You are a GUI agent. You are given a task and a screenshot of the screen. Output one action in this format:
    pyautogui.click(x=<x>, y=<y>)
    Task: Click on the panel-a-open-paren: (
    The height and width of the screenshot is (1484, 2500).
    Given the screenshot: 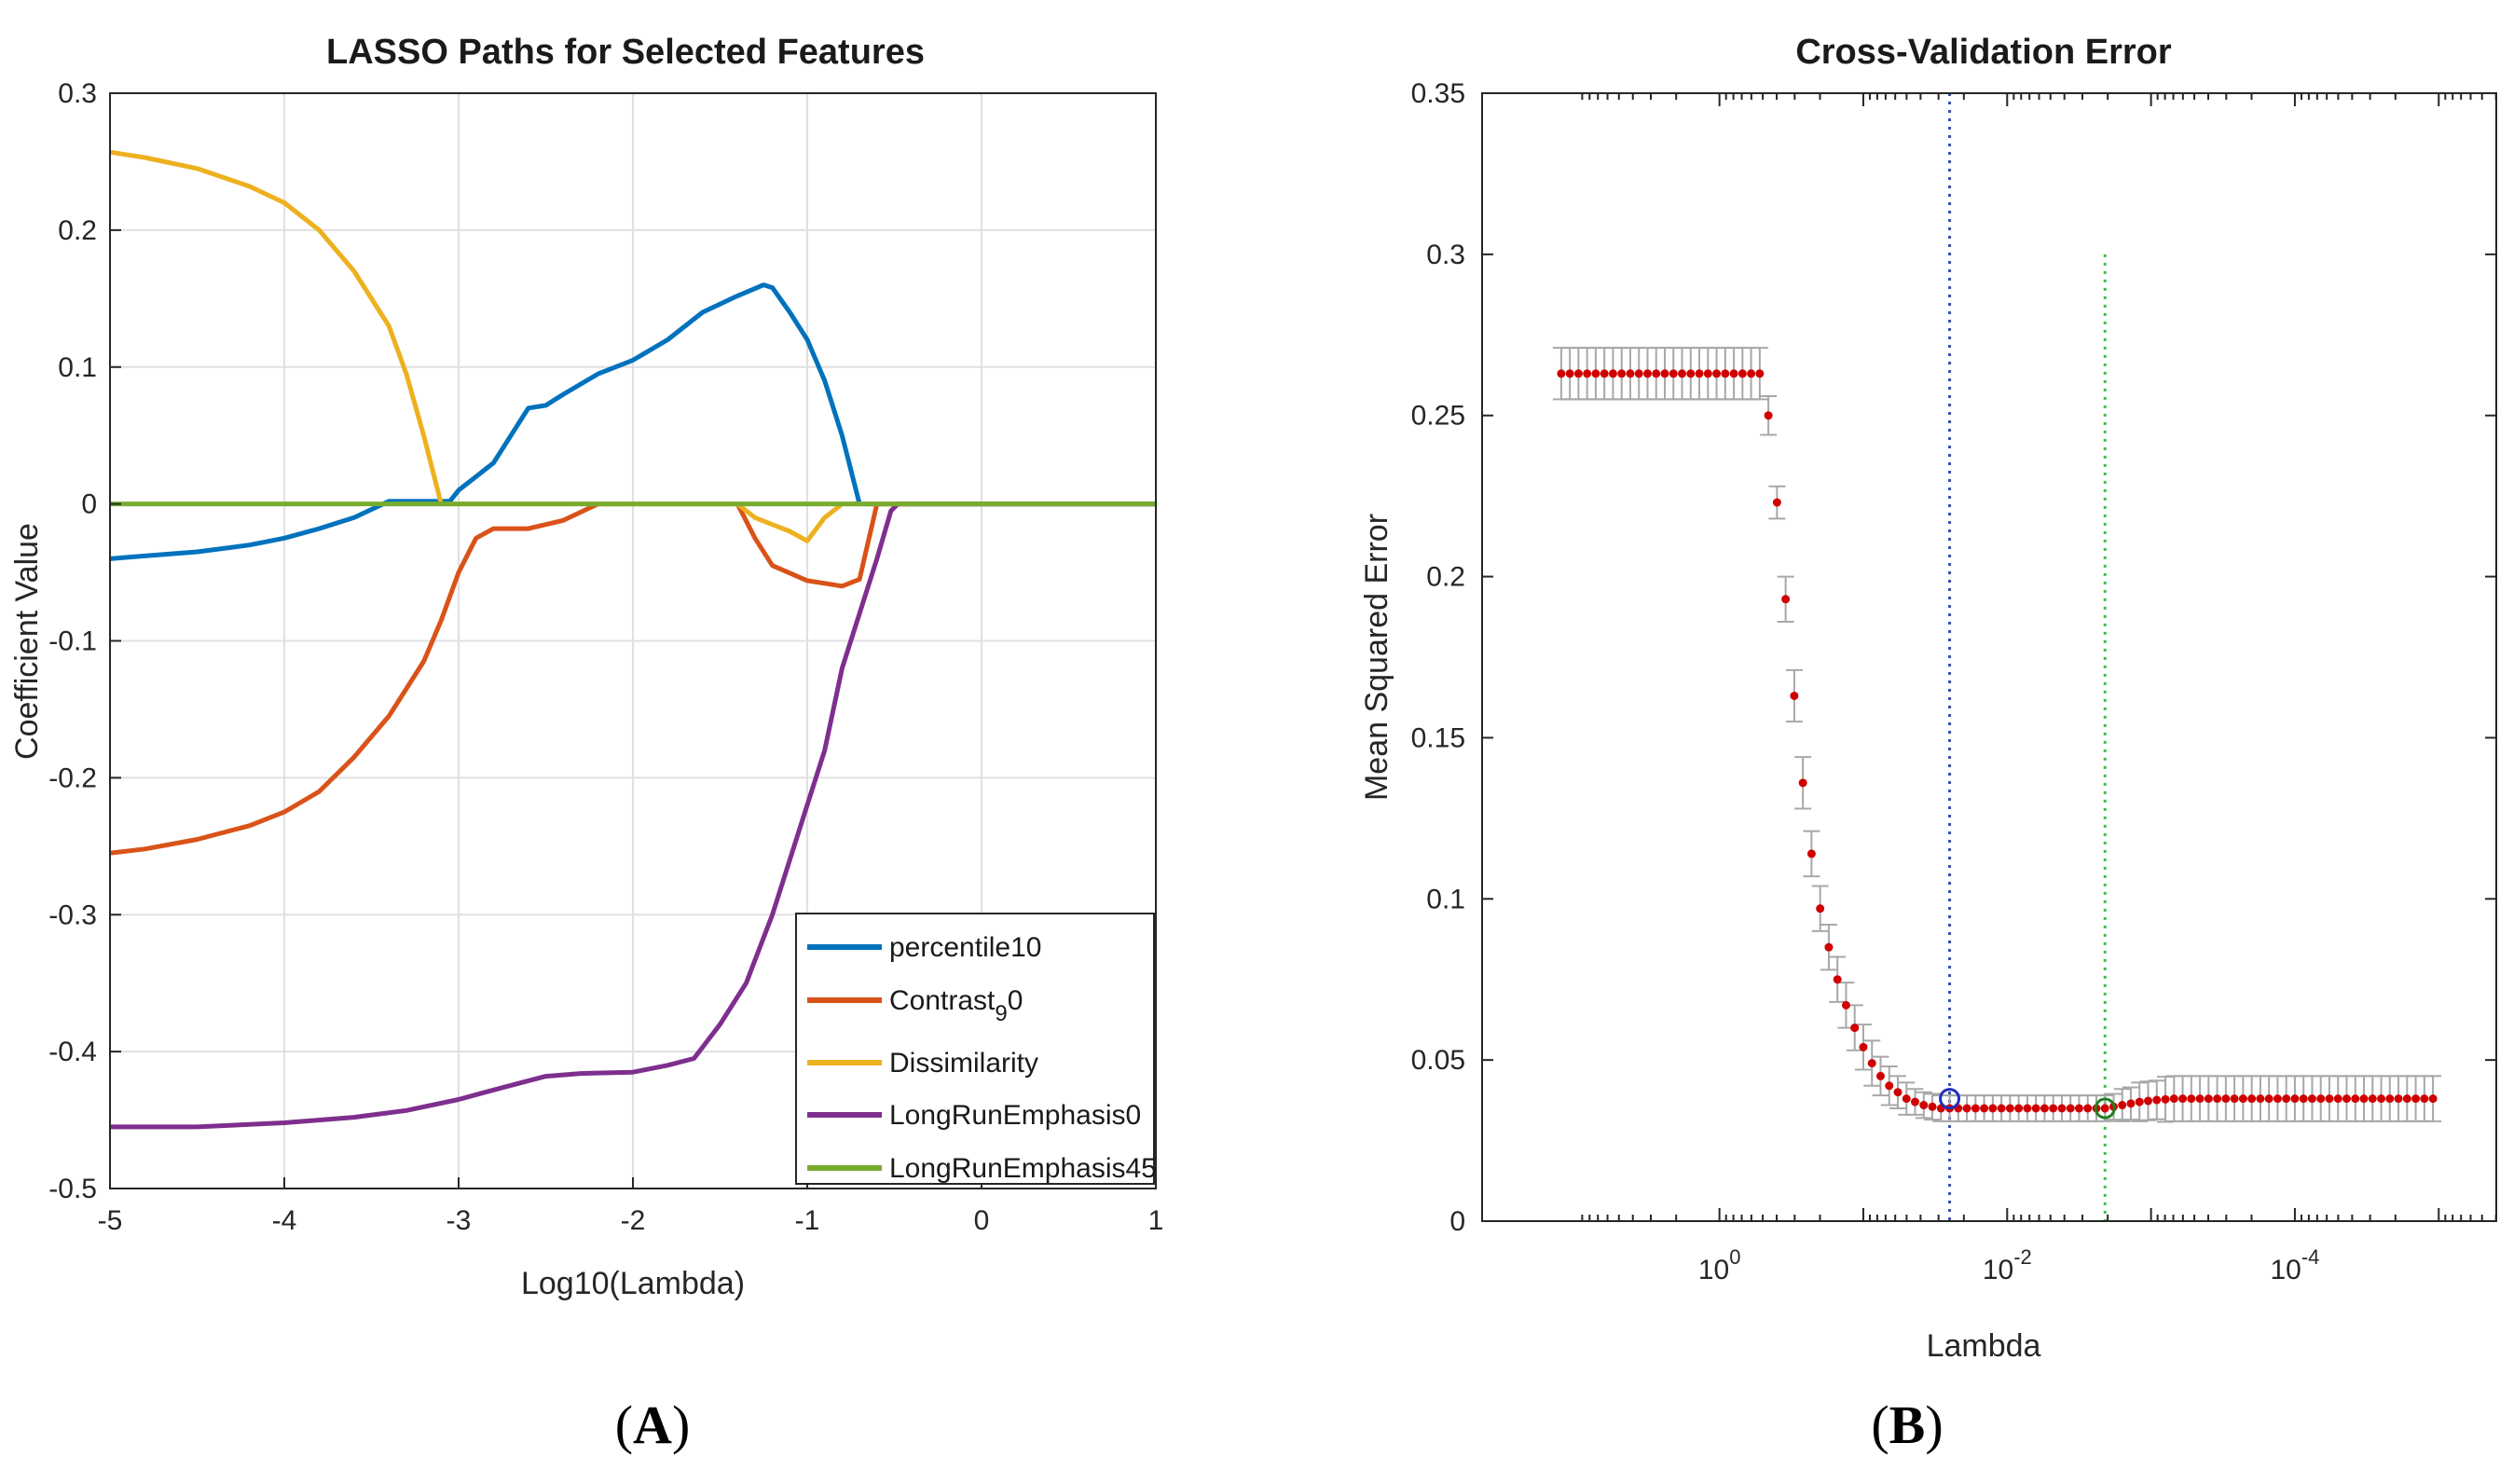 What is the action you would take?
    pyautogui.click(x=624, y=1425)
    